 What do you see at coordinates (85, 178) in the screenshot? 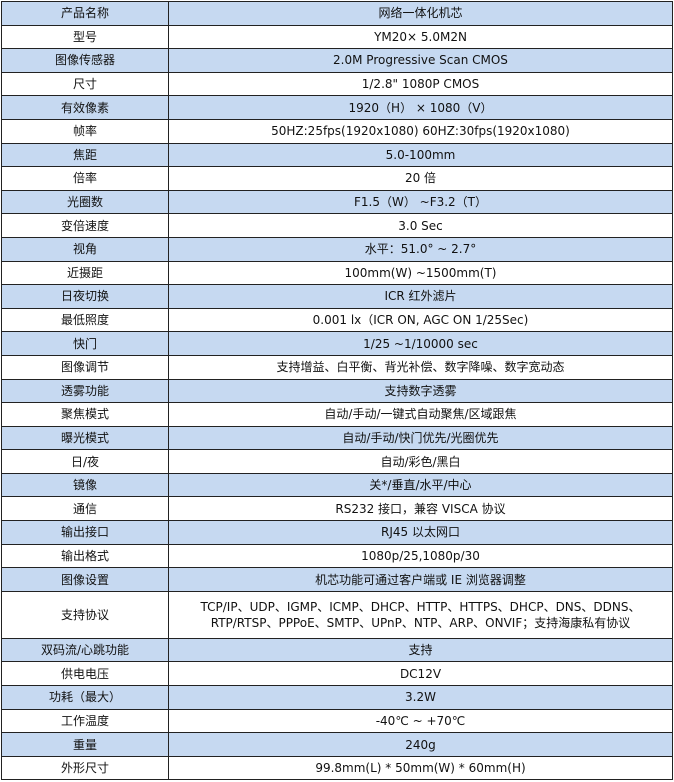
I see `spec-label: 倍率` at bounding box center [85, 178].